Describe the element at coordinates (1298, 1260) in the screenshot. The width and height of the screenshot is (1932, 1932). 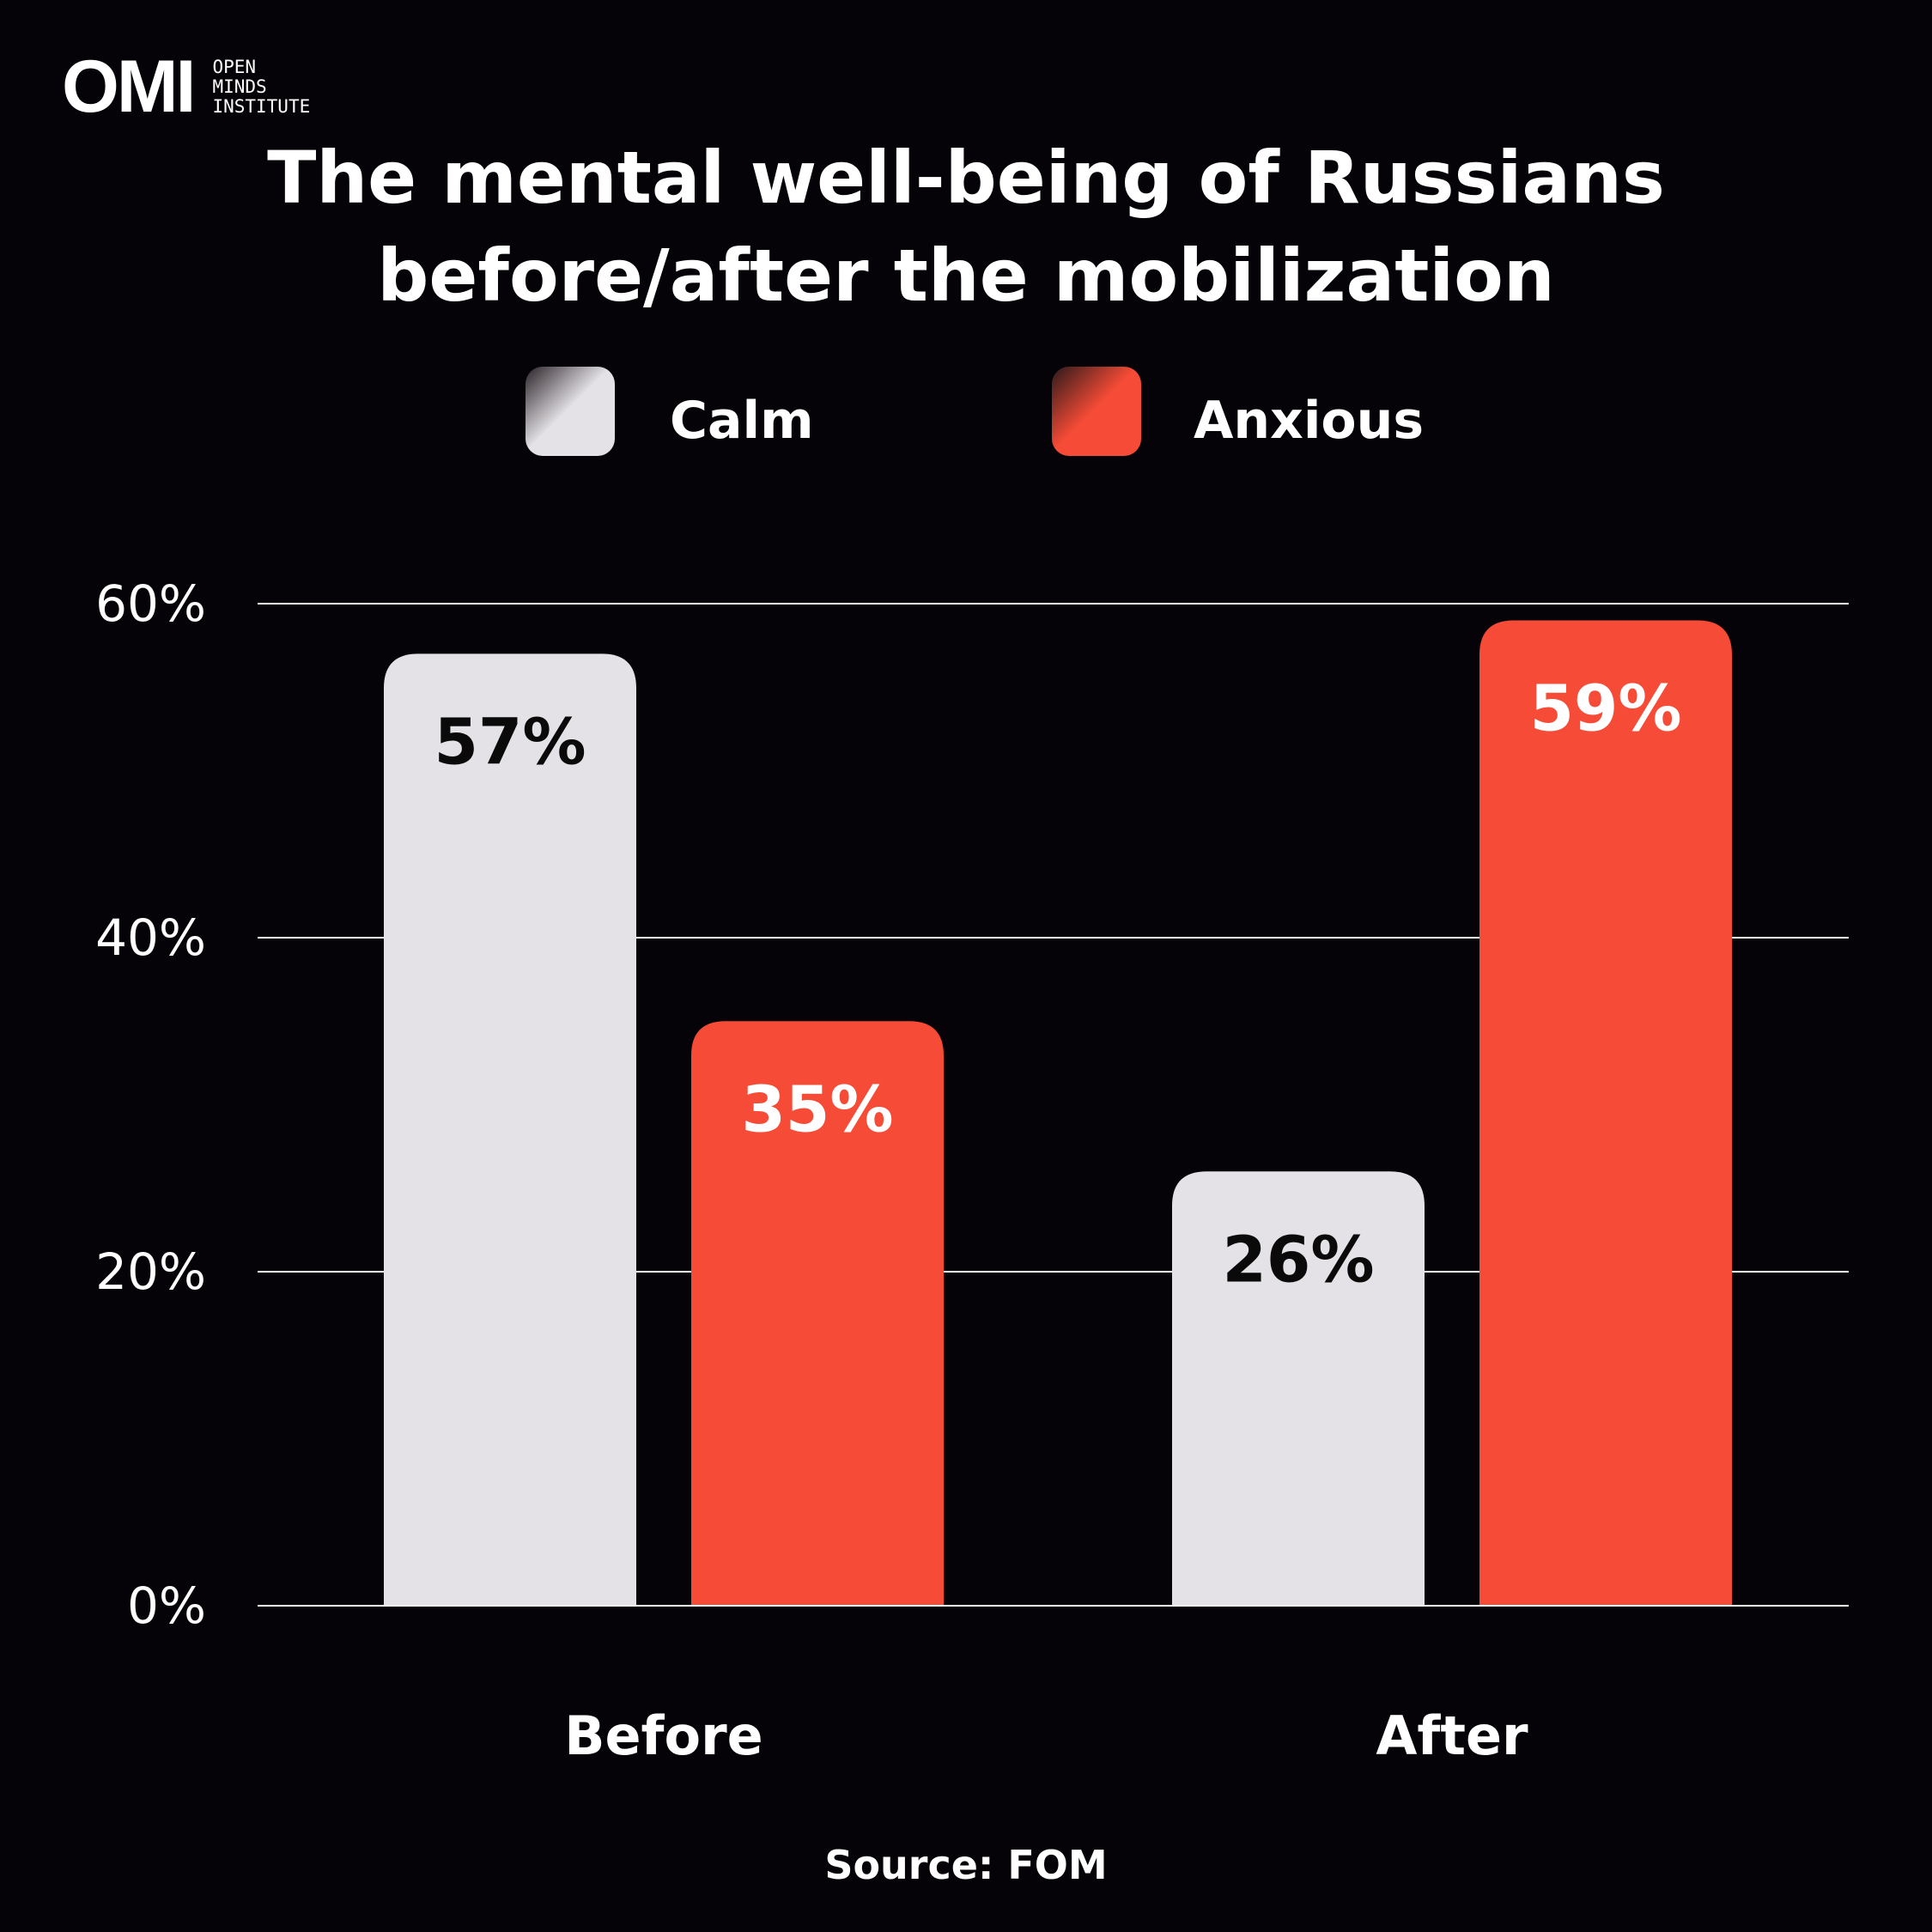
I see `bar-value-label-calm-after: 26%` at that location.